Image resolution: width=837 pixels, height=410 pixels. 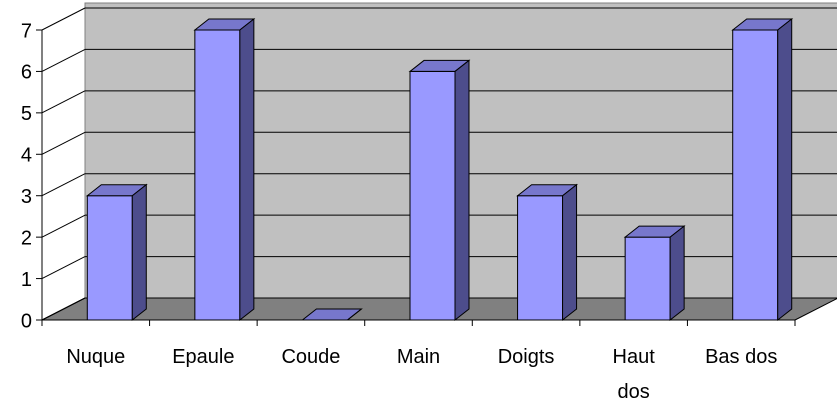 I want to click on y-tick-label: 6, so click(x=26, y=73).